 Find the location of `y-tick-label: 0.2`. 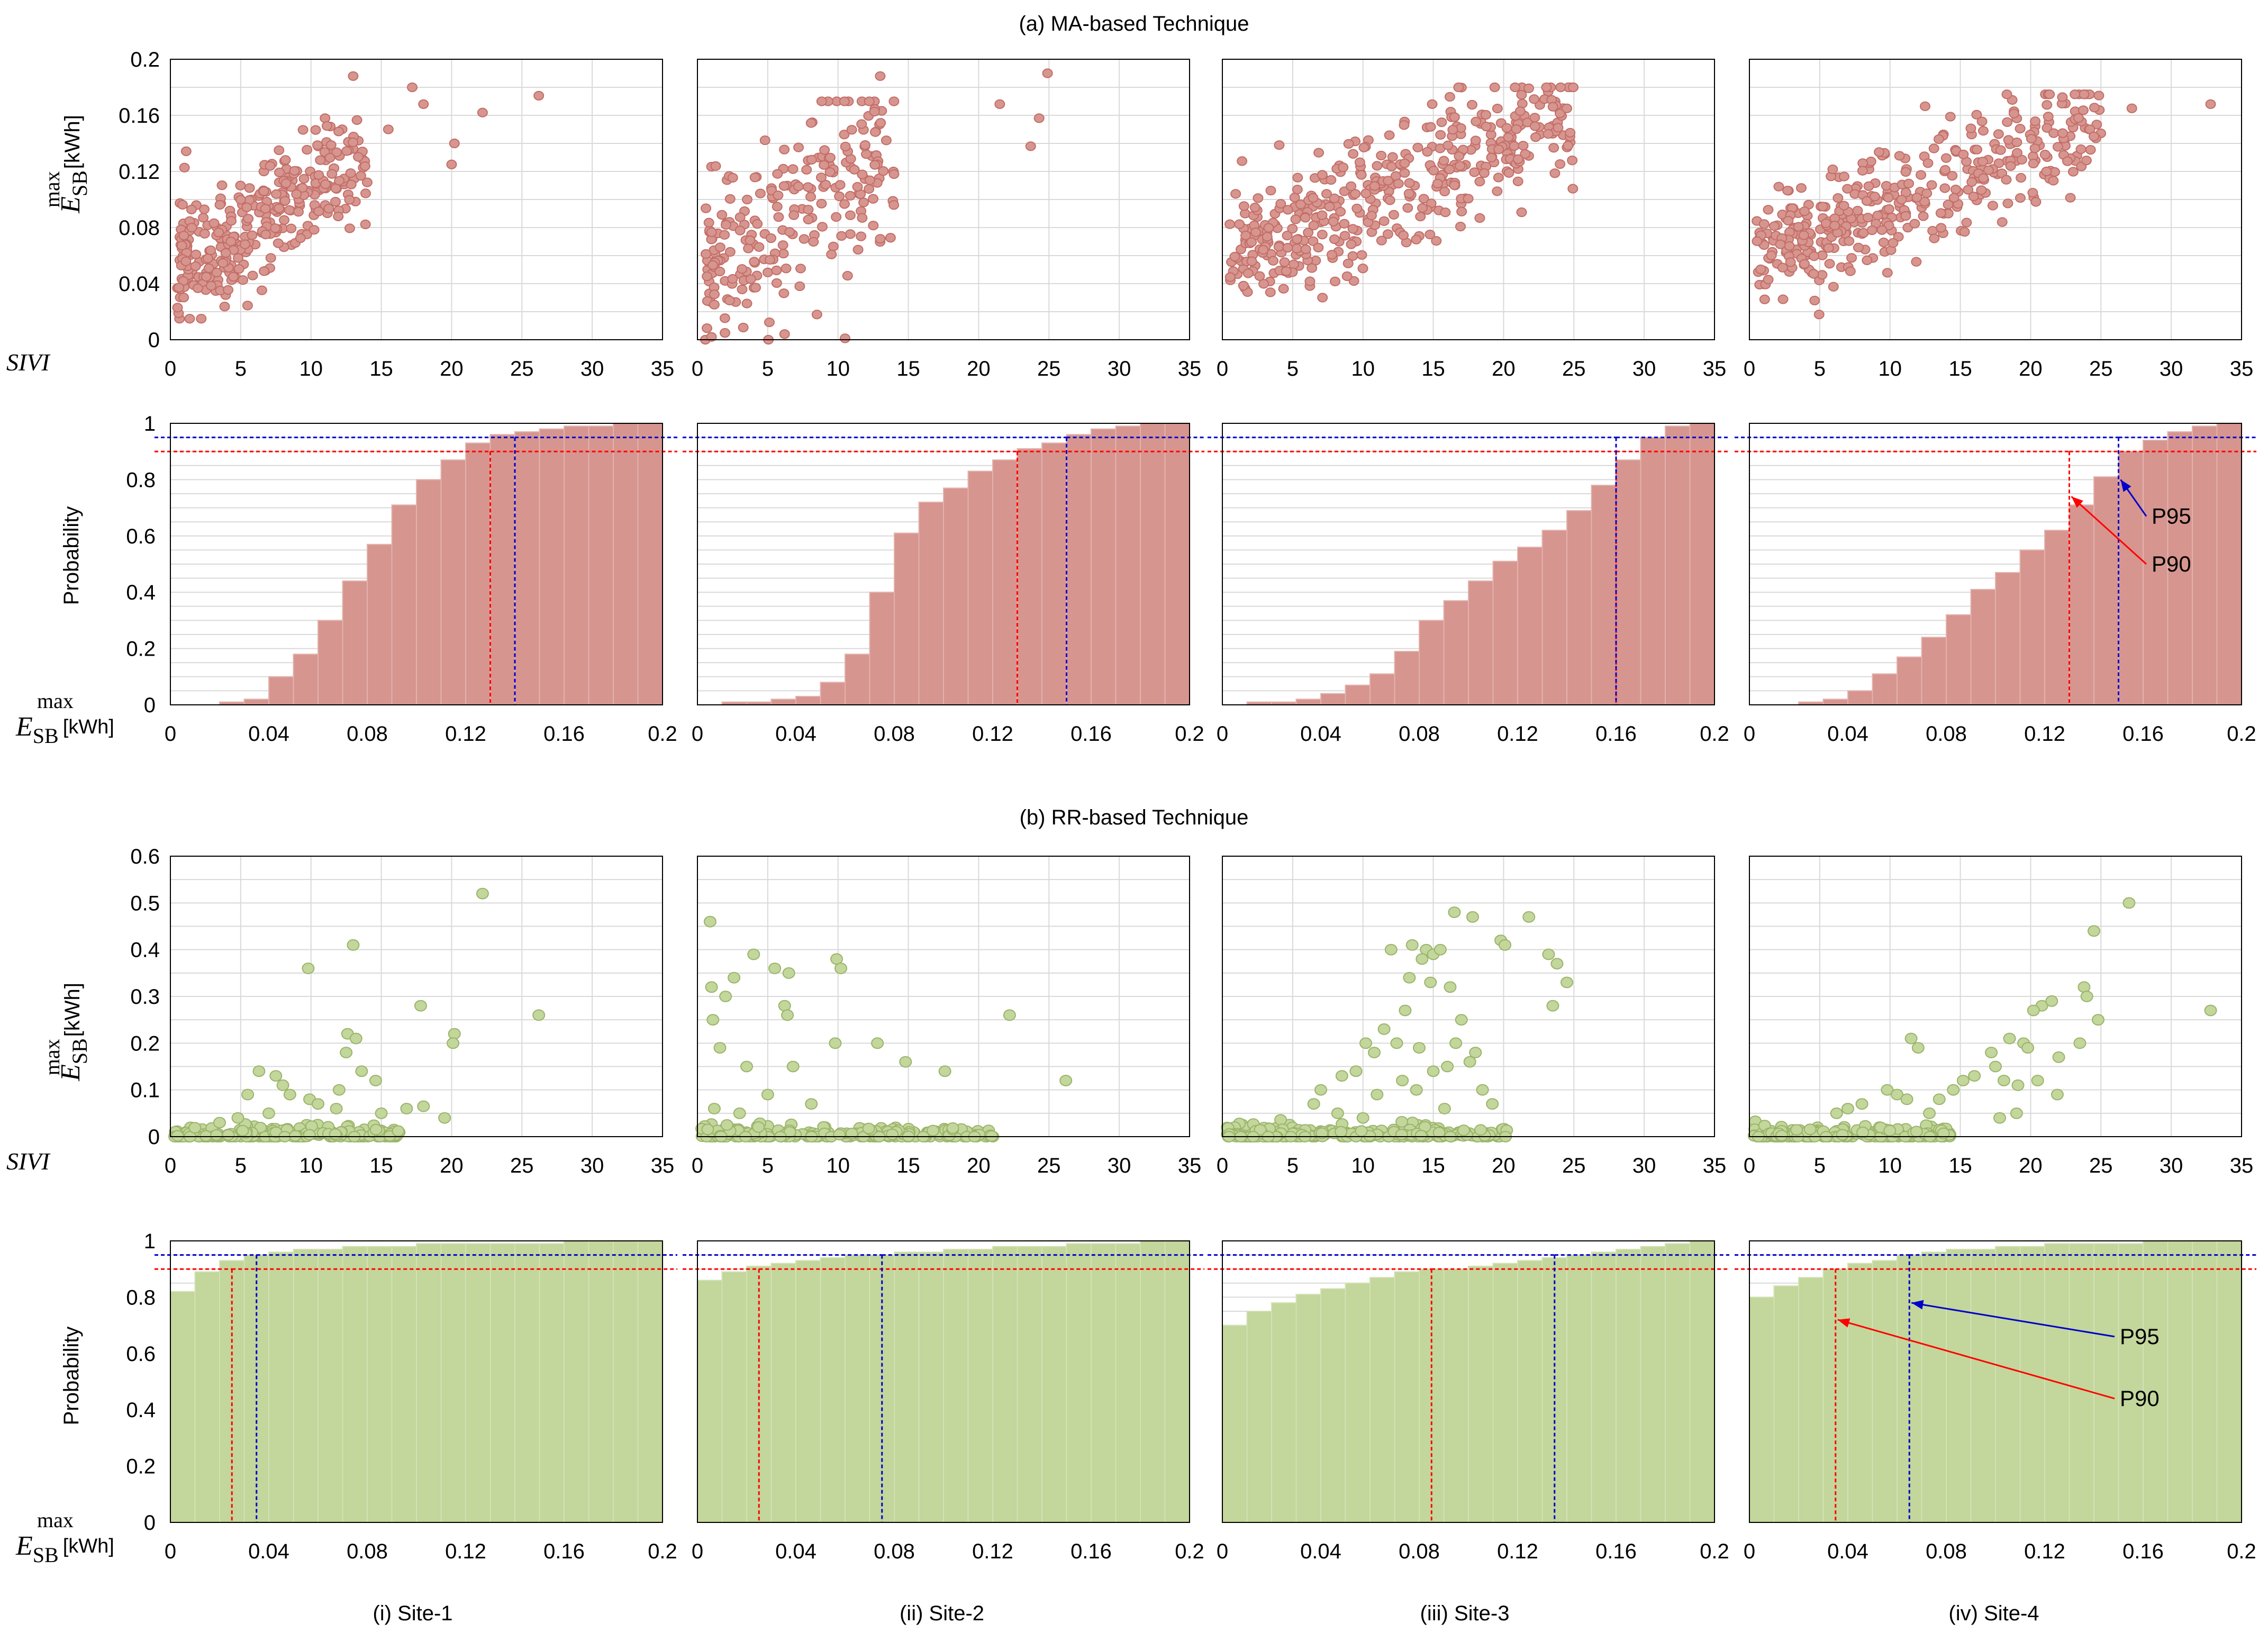

y-tick-label: 0.2 is located at coordinates (141, 1467).